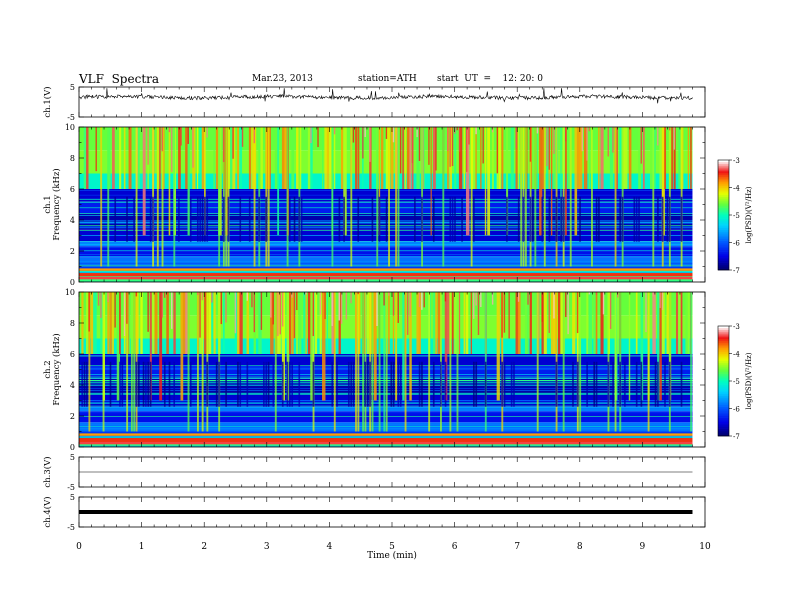 This screenshot has width=792, height=612. What do you see at coordinates (56, 369) in the screenshot?
I see `spec2-ylabel-frequency: Frequency (kHz)` at bounding box center [56, 369].